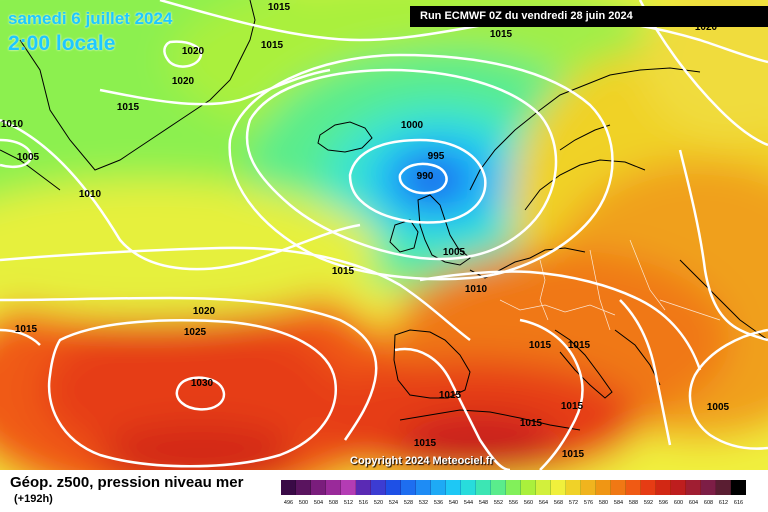  I want to click on forecast-time: 2:00 locale, so click(62, 43).